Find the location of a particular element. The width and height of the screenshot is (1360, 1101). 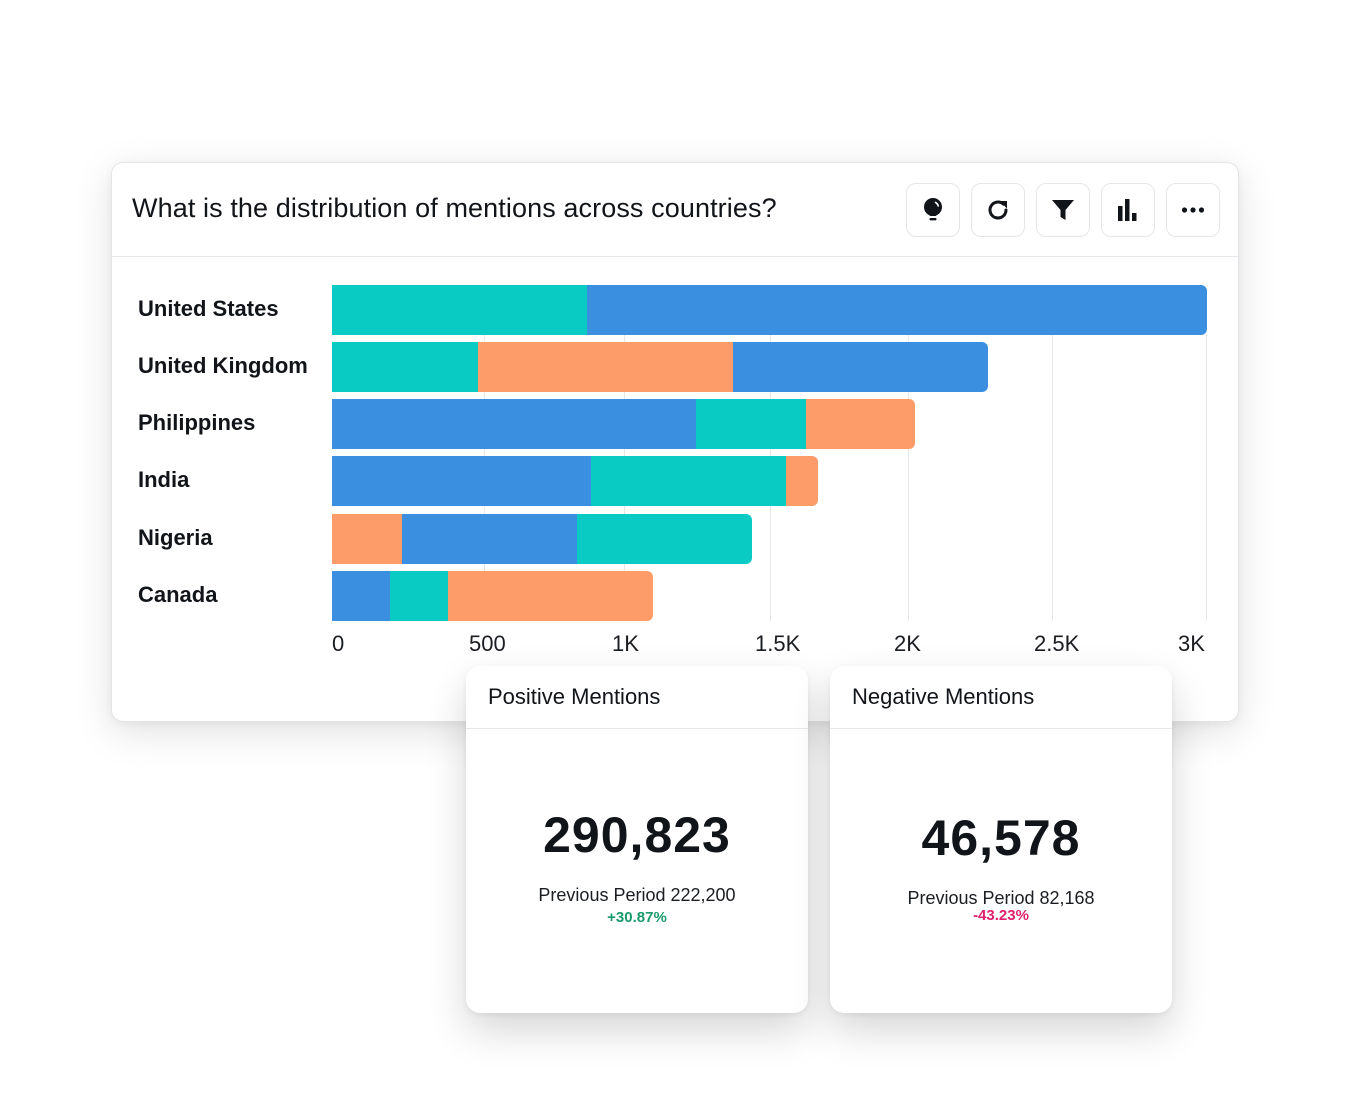

bar-chart-icon is located at coordinates (1127, 210).